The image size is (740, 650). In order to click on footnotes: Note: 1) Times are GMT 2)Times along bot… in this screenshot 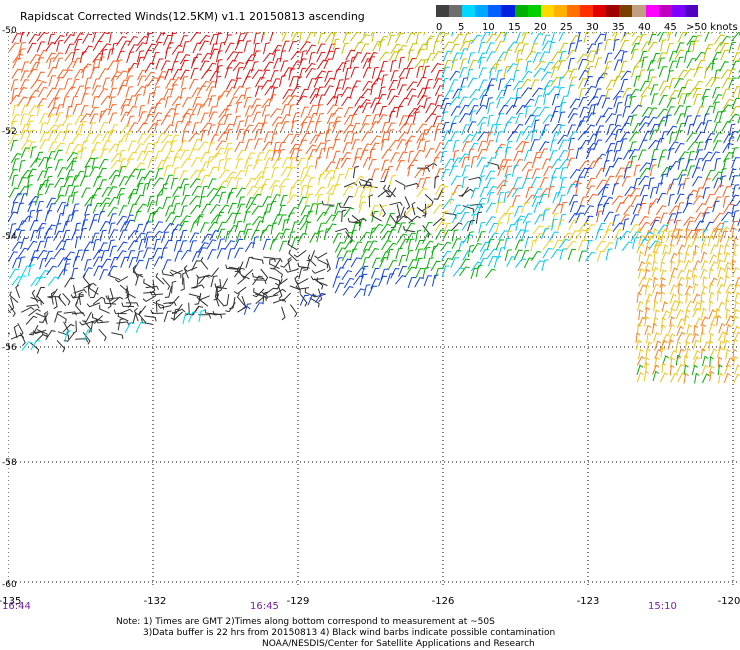, I will do `click(370, 633)`.